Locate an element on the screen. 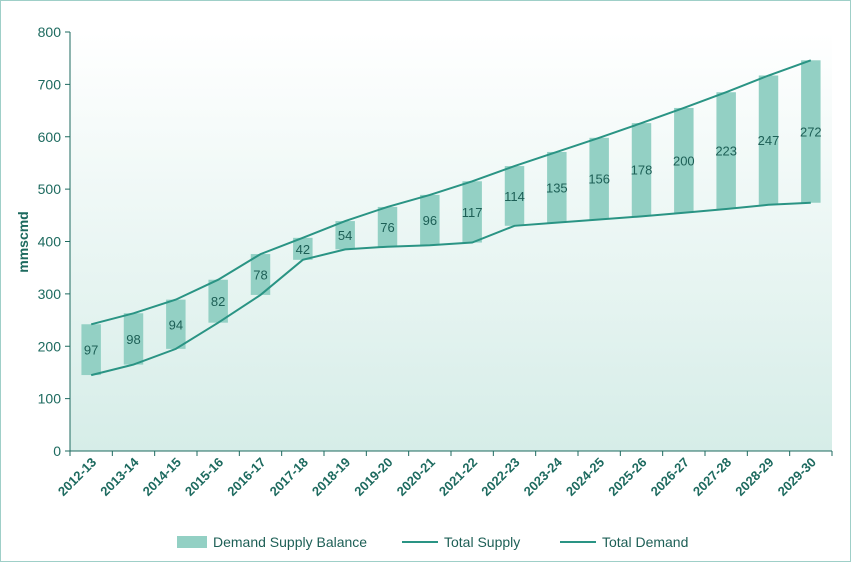 This screenshot has height=562, width=851. legend-swatch-demand is located at coordinates (578, 542).